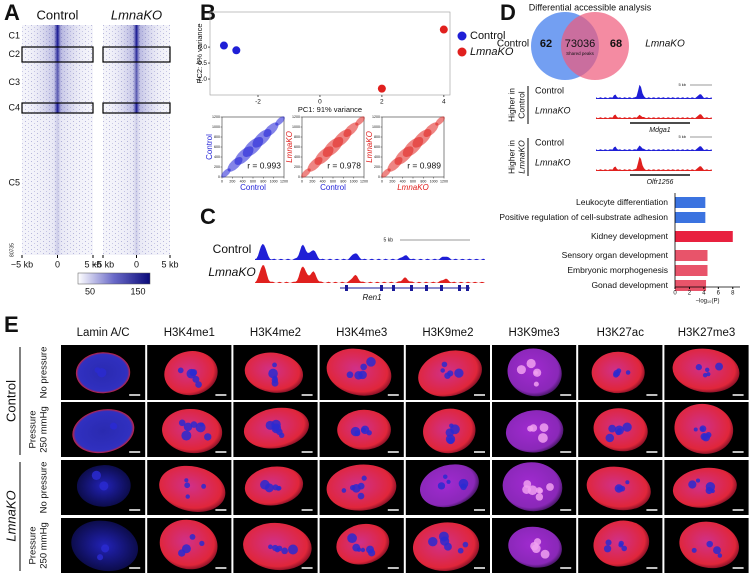  What do you see at coordinates (114, 278) in the screenshot?
I see `colorbar` at bounding box center [114, 278].